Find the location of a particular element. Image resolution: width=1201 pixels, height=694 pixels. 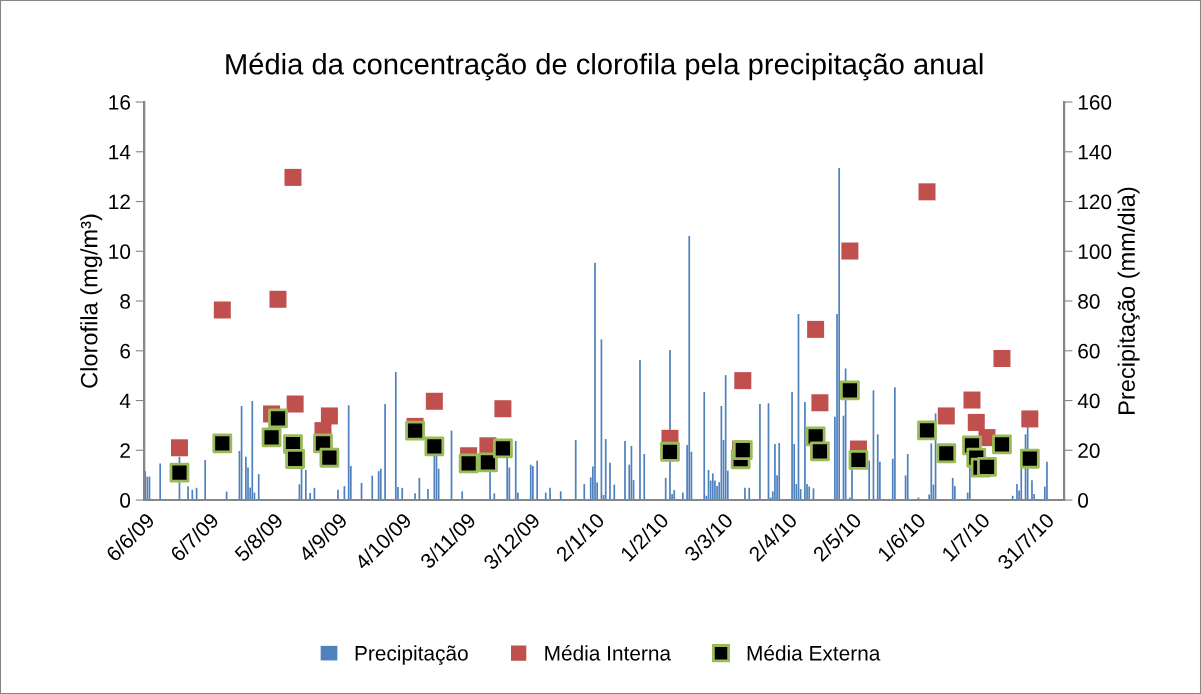

y-tick-label: 10 is located at coordinates (120, 252).